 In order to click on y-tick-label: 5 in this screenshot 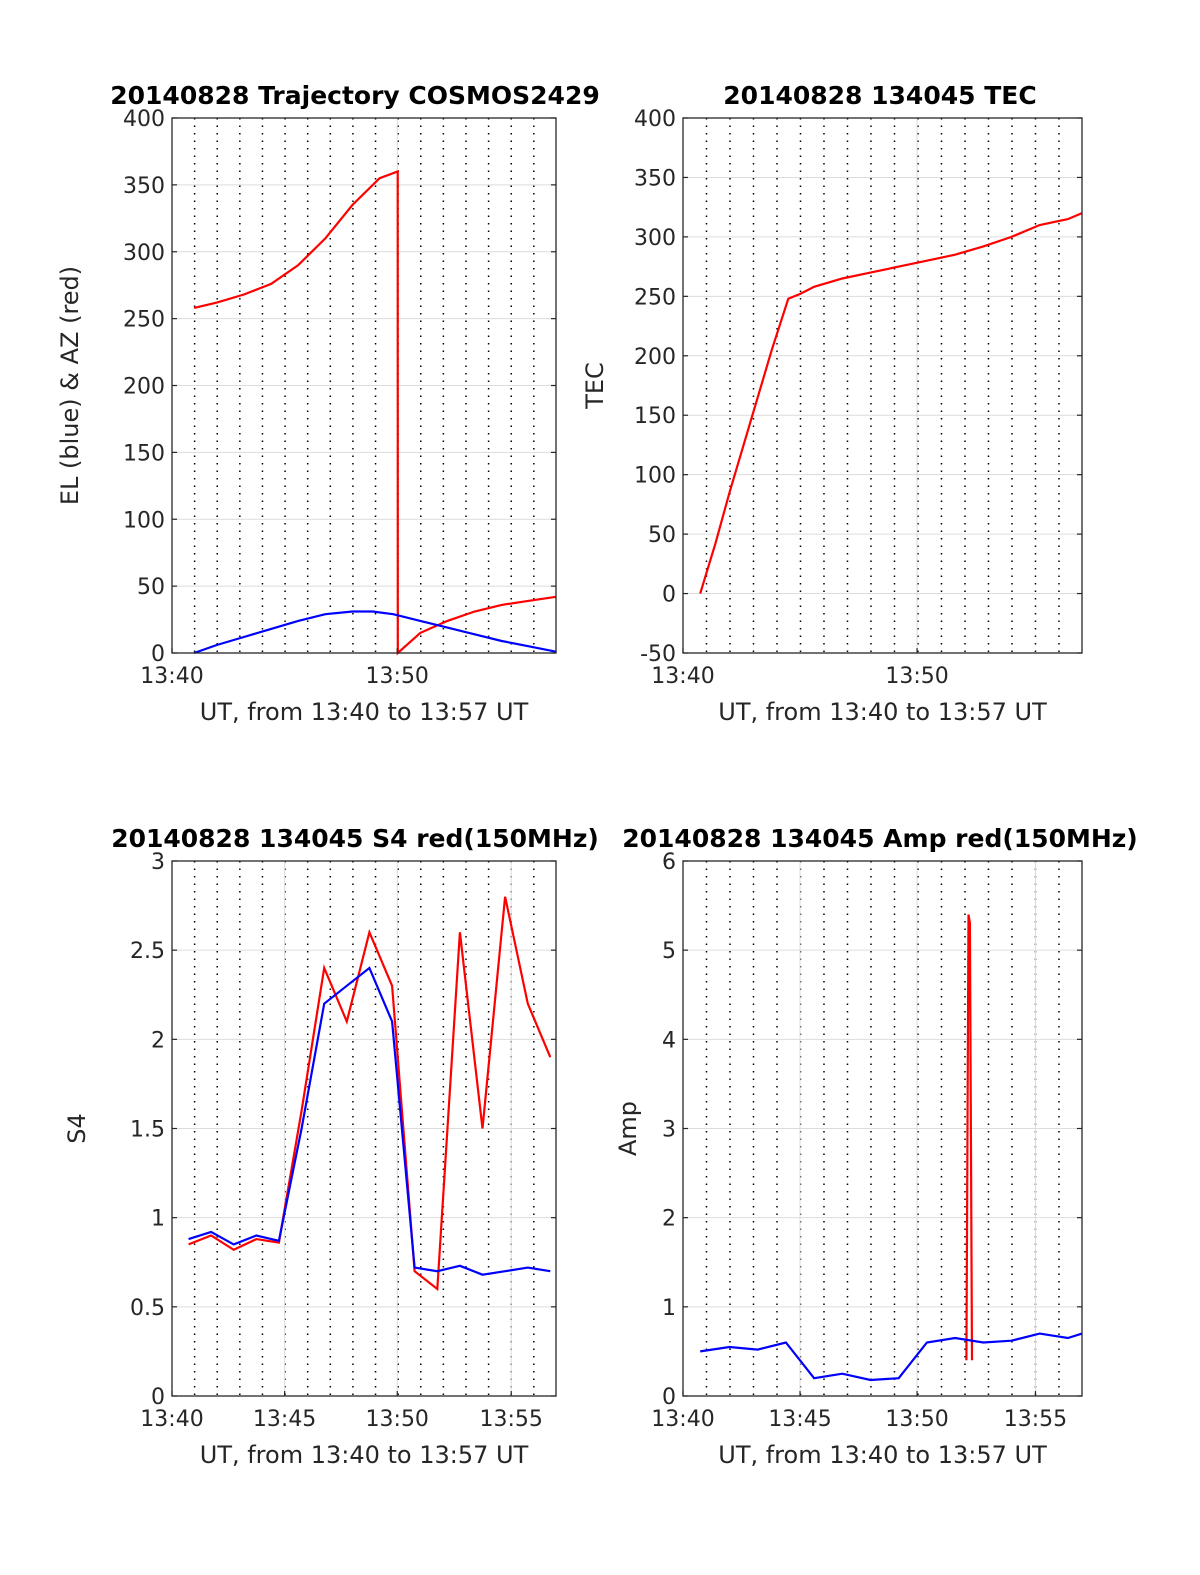, I will do `click(669, 951)`.